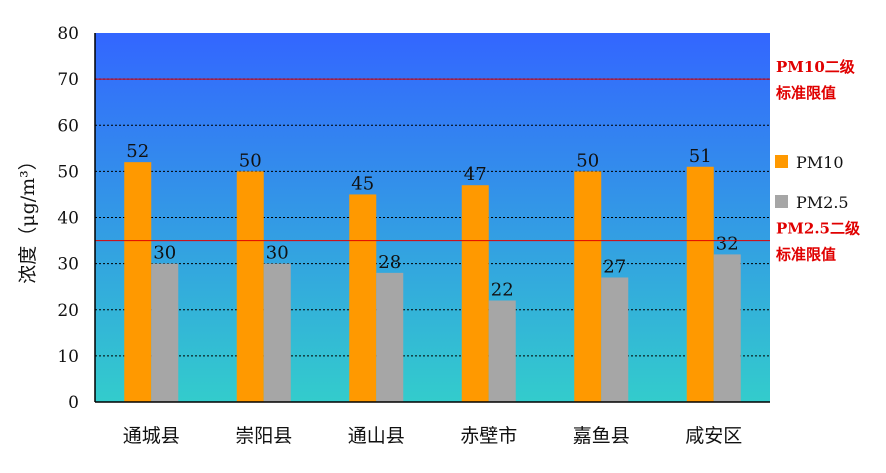  What do you see at coordinates (727, 243) in the screenshot?
I see `data-label: 32` at bounding box center [727, 243].